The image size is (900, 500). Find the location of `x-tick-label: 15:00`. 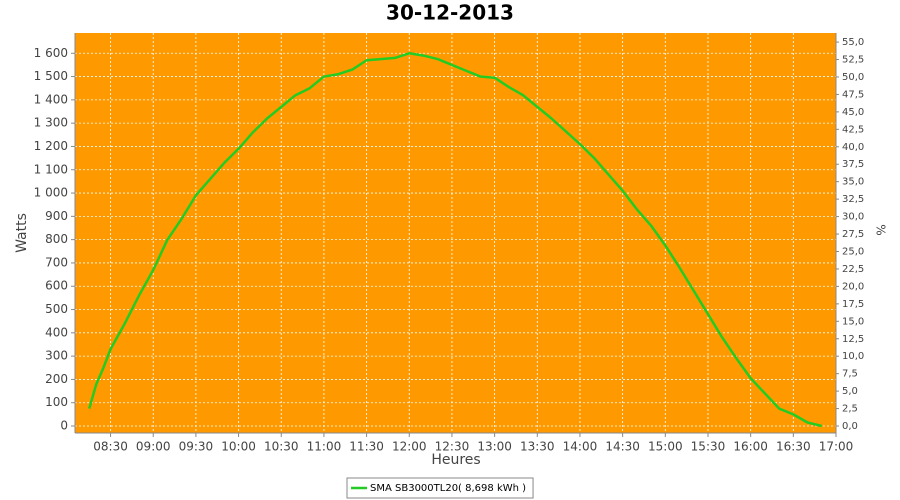

x-tick-label: 15:00 is located at coordinates (665, 447).